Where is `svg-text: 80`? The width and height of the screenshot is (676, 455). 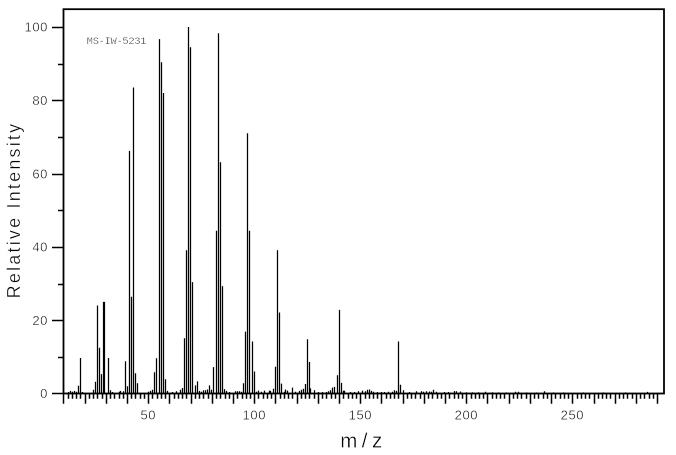
svg-text: 80 is located at coordinates (40, 100).